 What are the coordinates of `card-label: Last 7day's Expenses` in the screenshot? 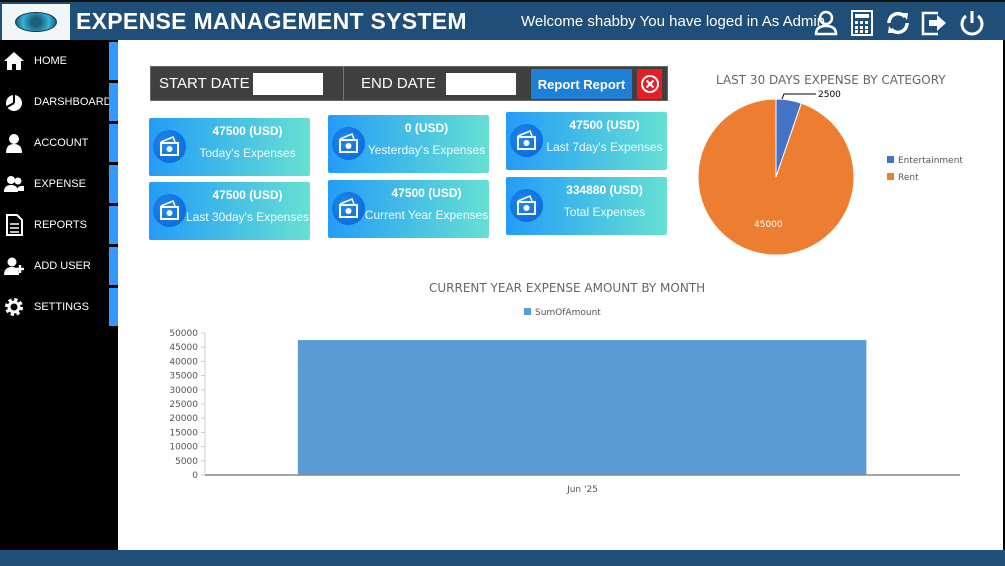 It's located at (604, 147).